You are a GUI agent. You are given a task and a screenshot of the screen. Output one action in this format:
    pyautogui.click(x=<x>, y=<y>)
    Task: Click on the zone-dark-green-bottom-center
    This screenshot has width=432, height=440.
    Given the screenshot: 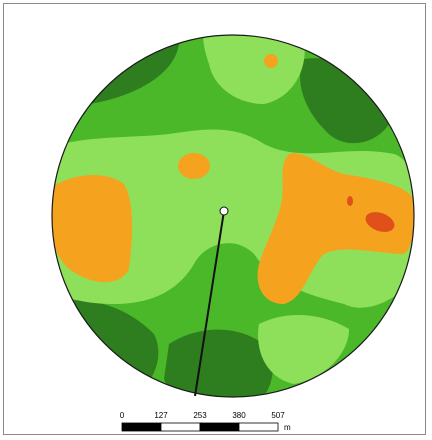 What is the action you would take?
    pyautogui.click(x=218, y=363)
    